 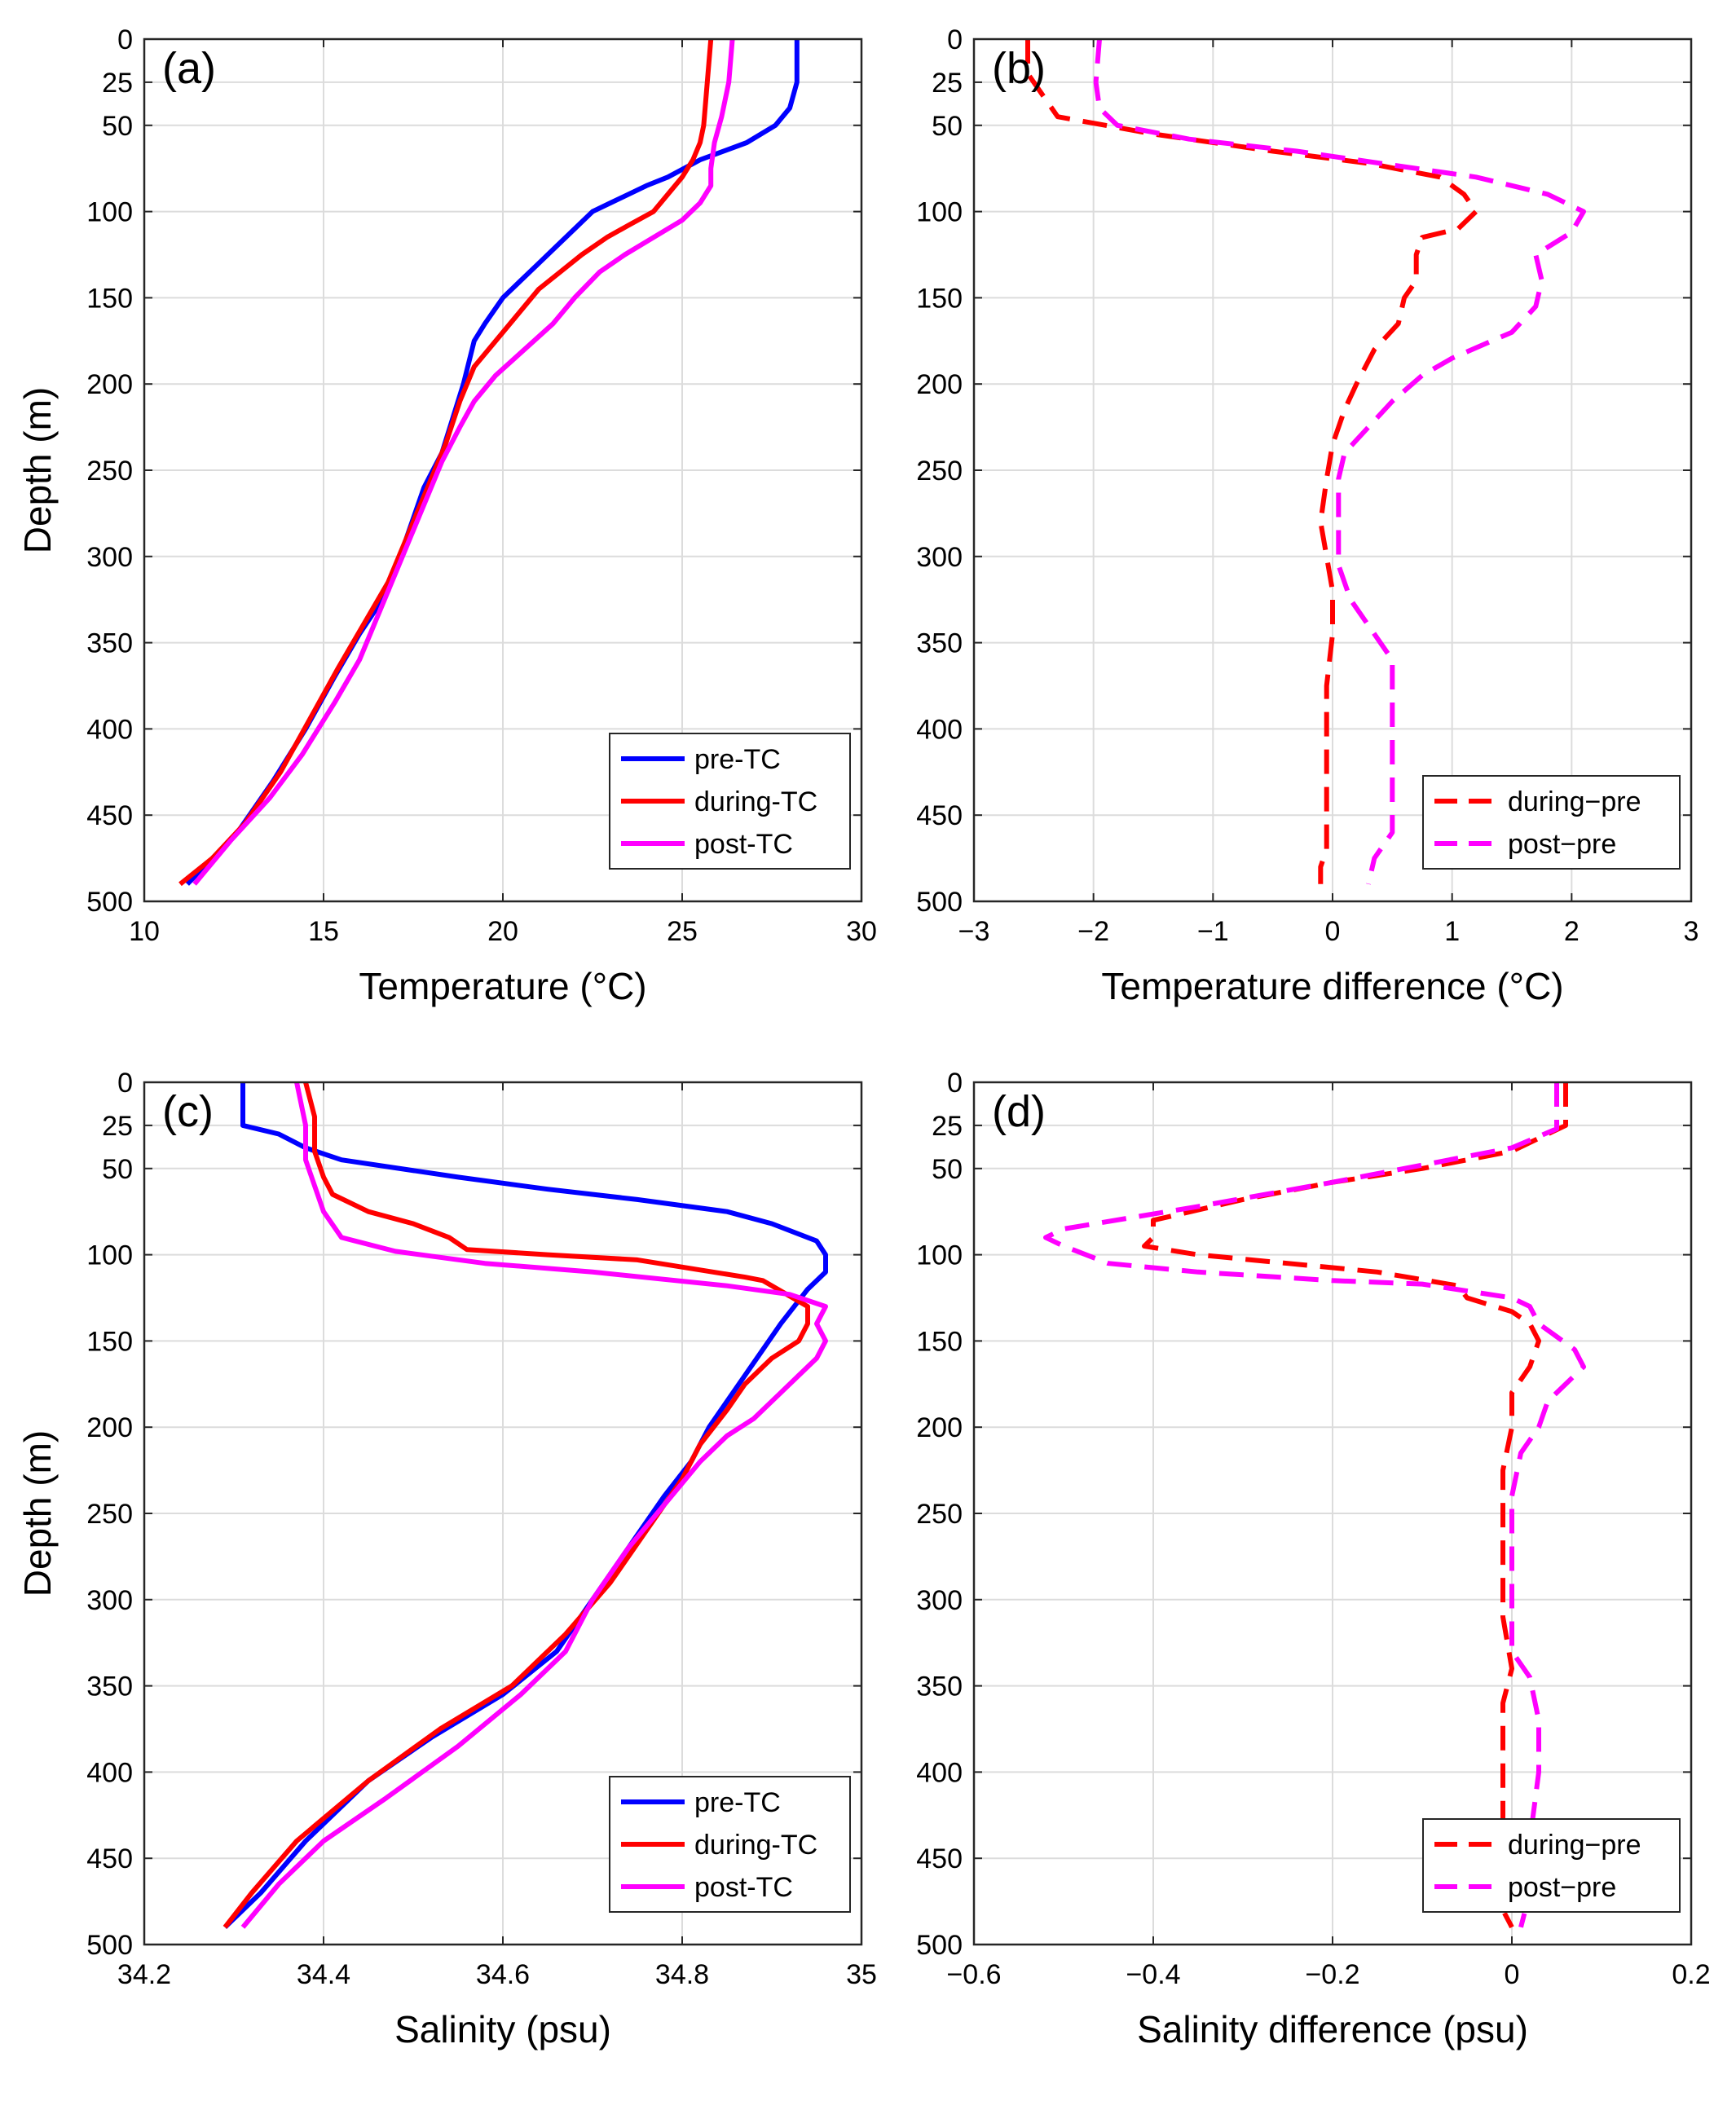 I want to click on panel-label: (a), so click(x=189, y=68).